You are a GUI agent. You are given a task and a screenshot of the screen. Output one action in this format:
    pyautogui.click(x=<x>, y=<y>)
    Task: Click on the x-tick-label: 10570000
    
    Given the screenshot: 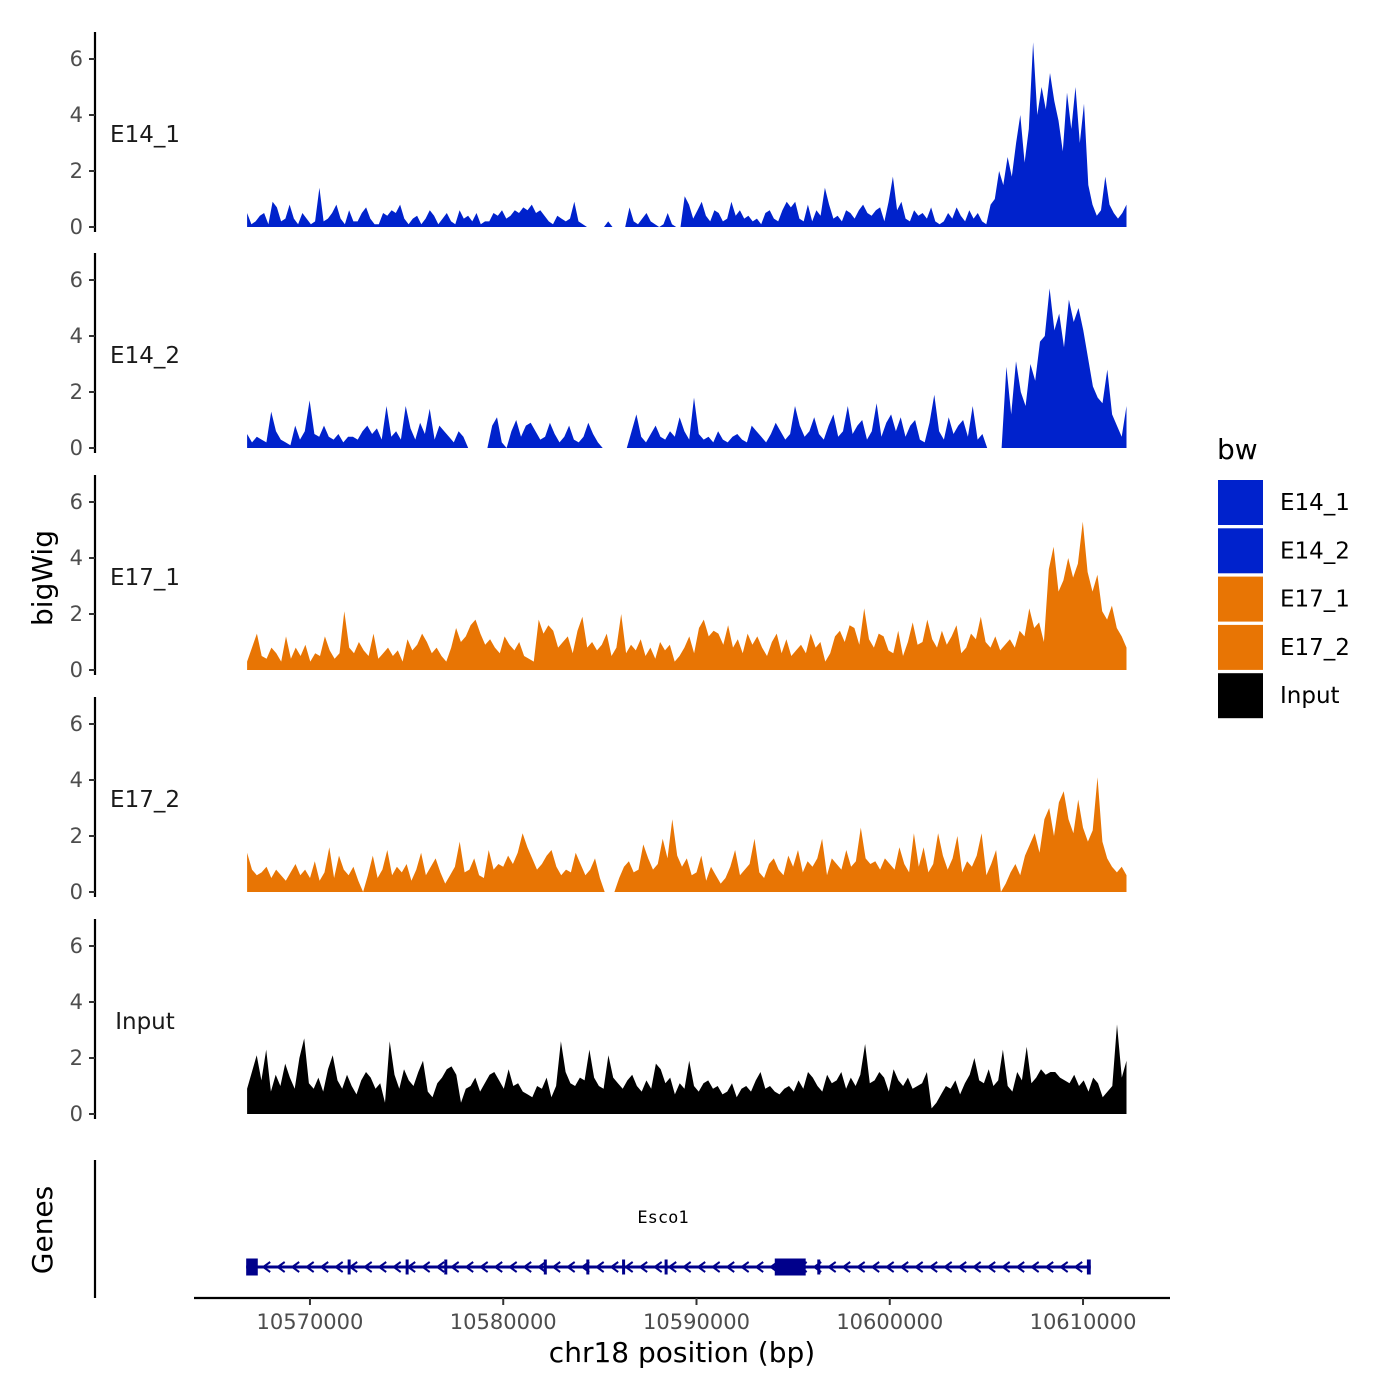 What is the action you would take?
    pyautogui.click(x=310, y=1322)
    